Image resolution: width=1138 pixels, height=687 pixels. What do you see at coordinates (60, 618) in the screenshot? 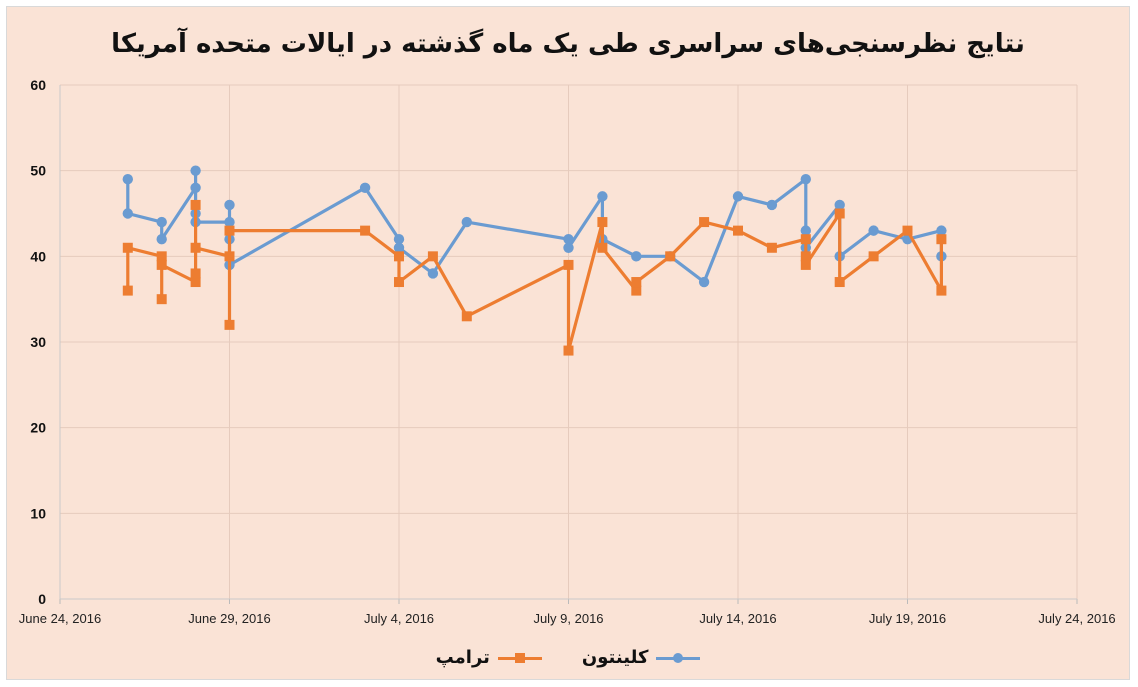
I see `x-tick-label: June 24, 2016` at bounding box center [60, 618].